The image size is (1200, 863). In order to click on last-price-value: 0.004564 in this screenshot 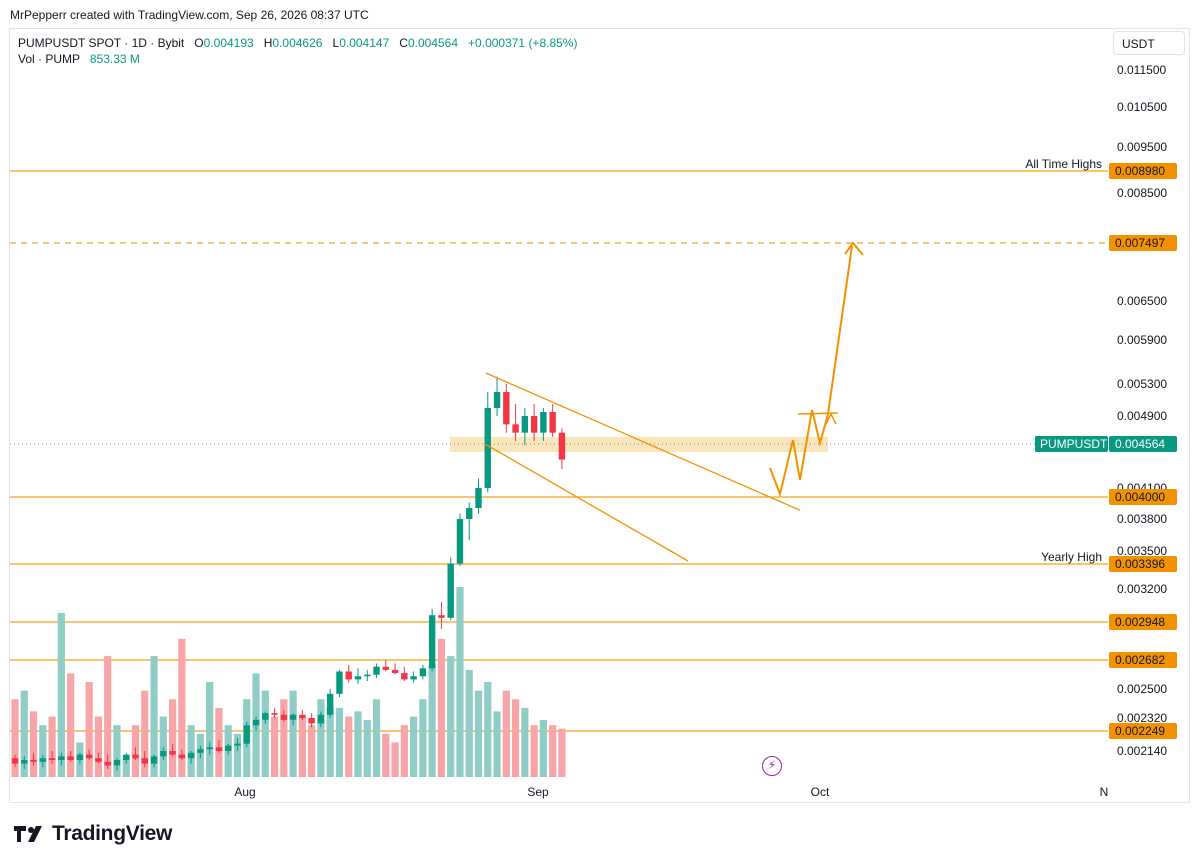, I will do `click(1140, 444)`.